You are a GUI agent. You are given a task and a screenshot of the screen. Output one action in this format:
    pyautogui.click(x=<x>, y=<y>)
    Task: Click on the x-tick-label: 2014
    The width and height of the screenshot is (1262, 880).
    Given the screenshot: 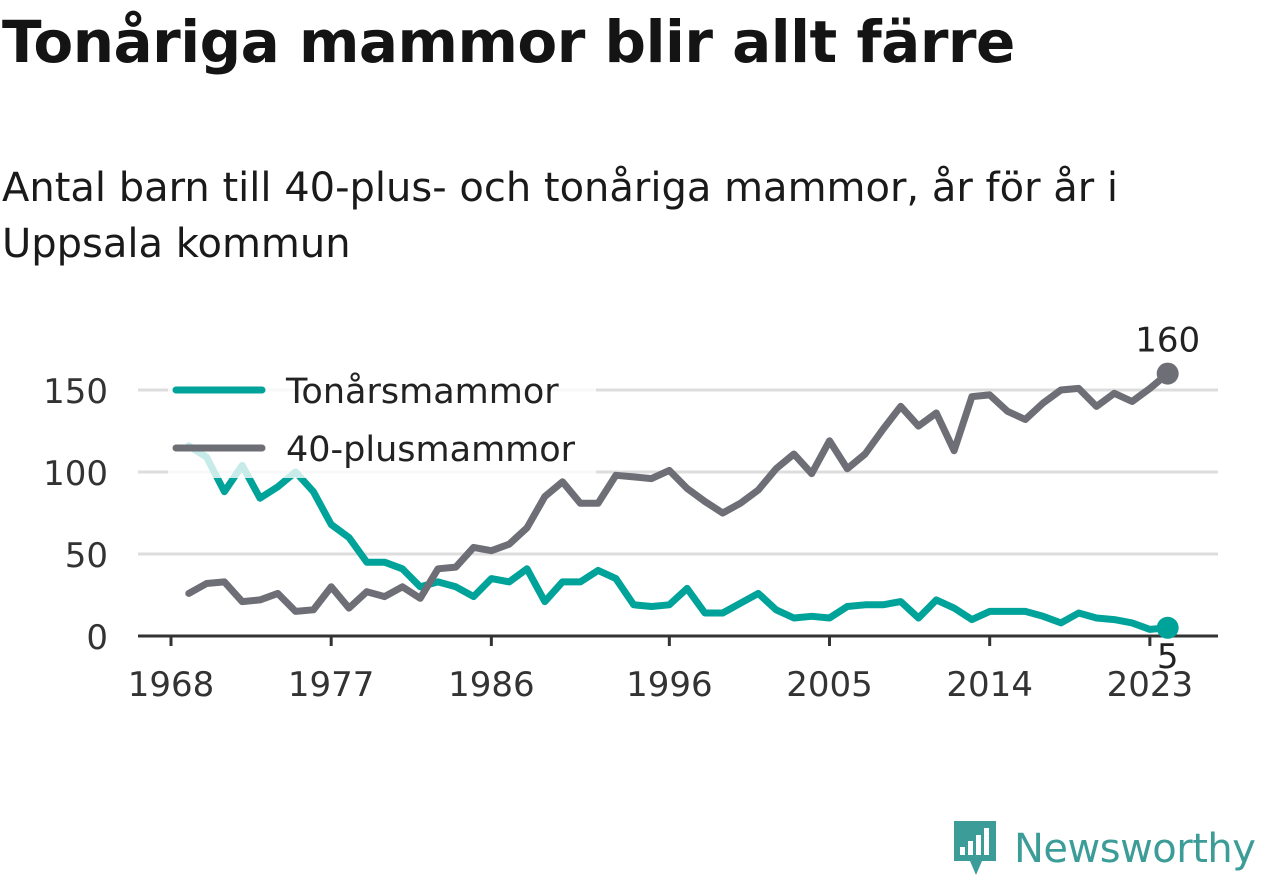 What is the action you would take?
    pyautogui.click(x=989, y=685)
    